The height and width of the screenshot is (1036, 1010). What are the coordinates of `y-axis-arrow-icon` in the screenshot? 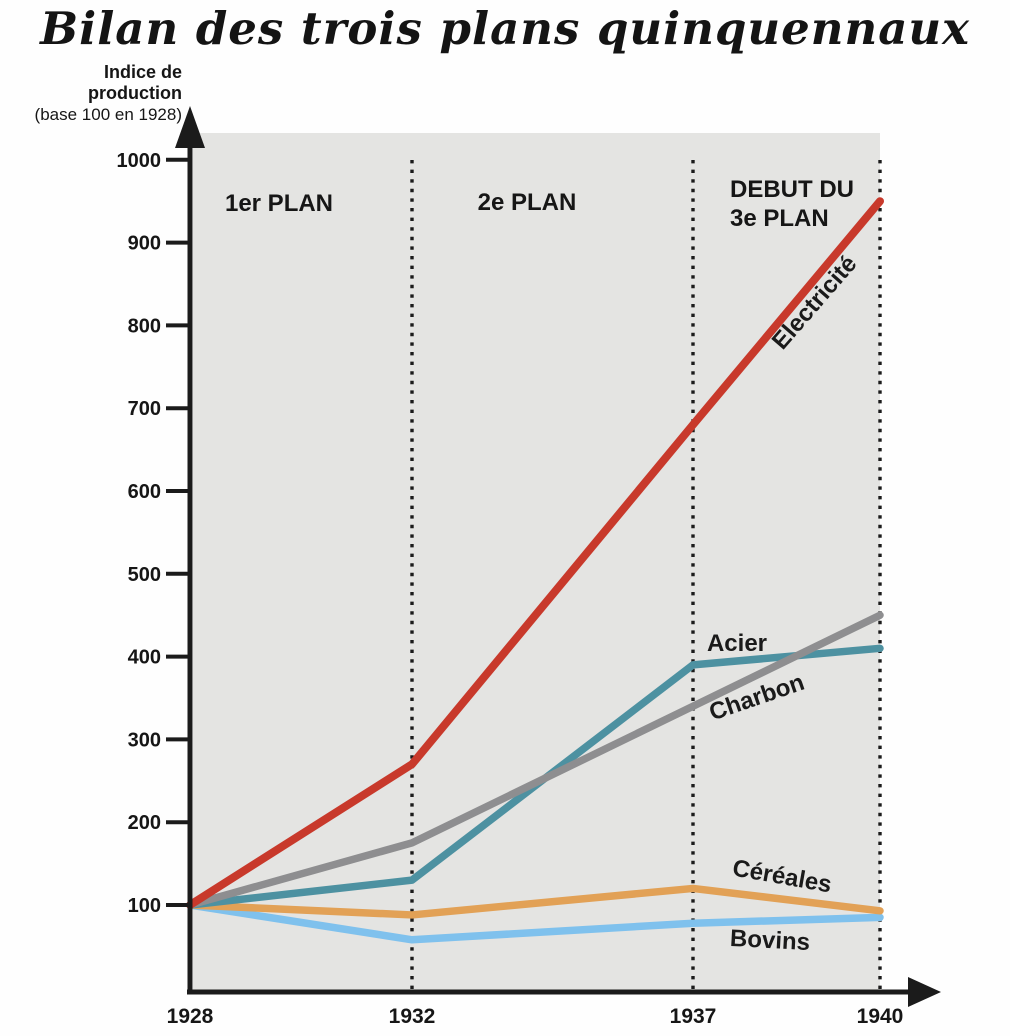 It's located at (190, 127).